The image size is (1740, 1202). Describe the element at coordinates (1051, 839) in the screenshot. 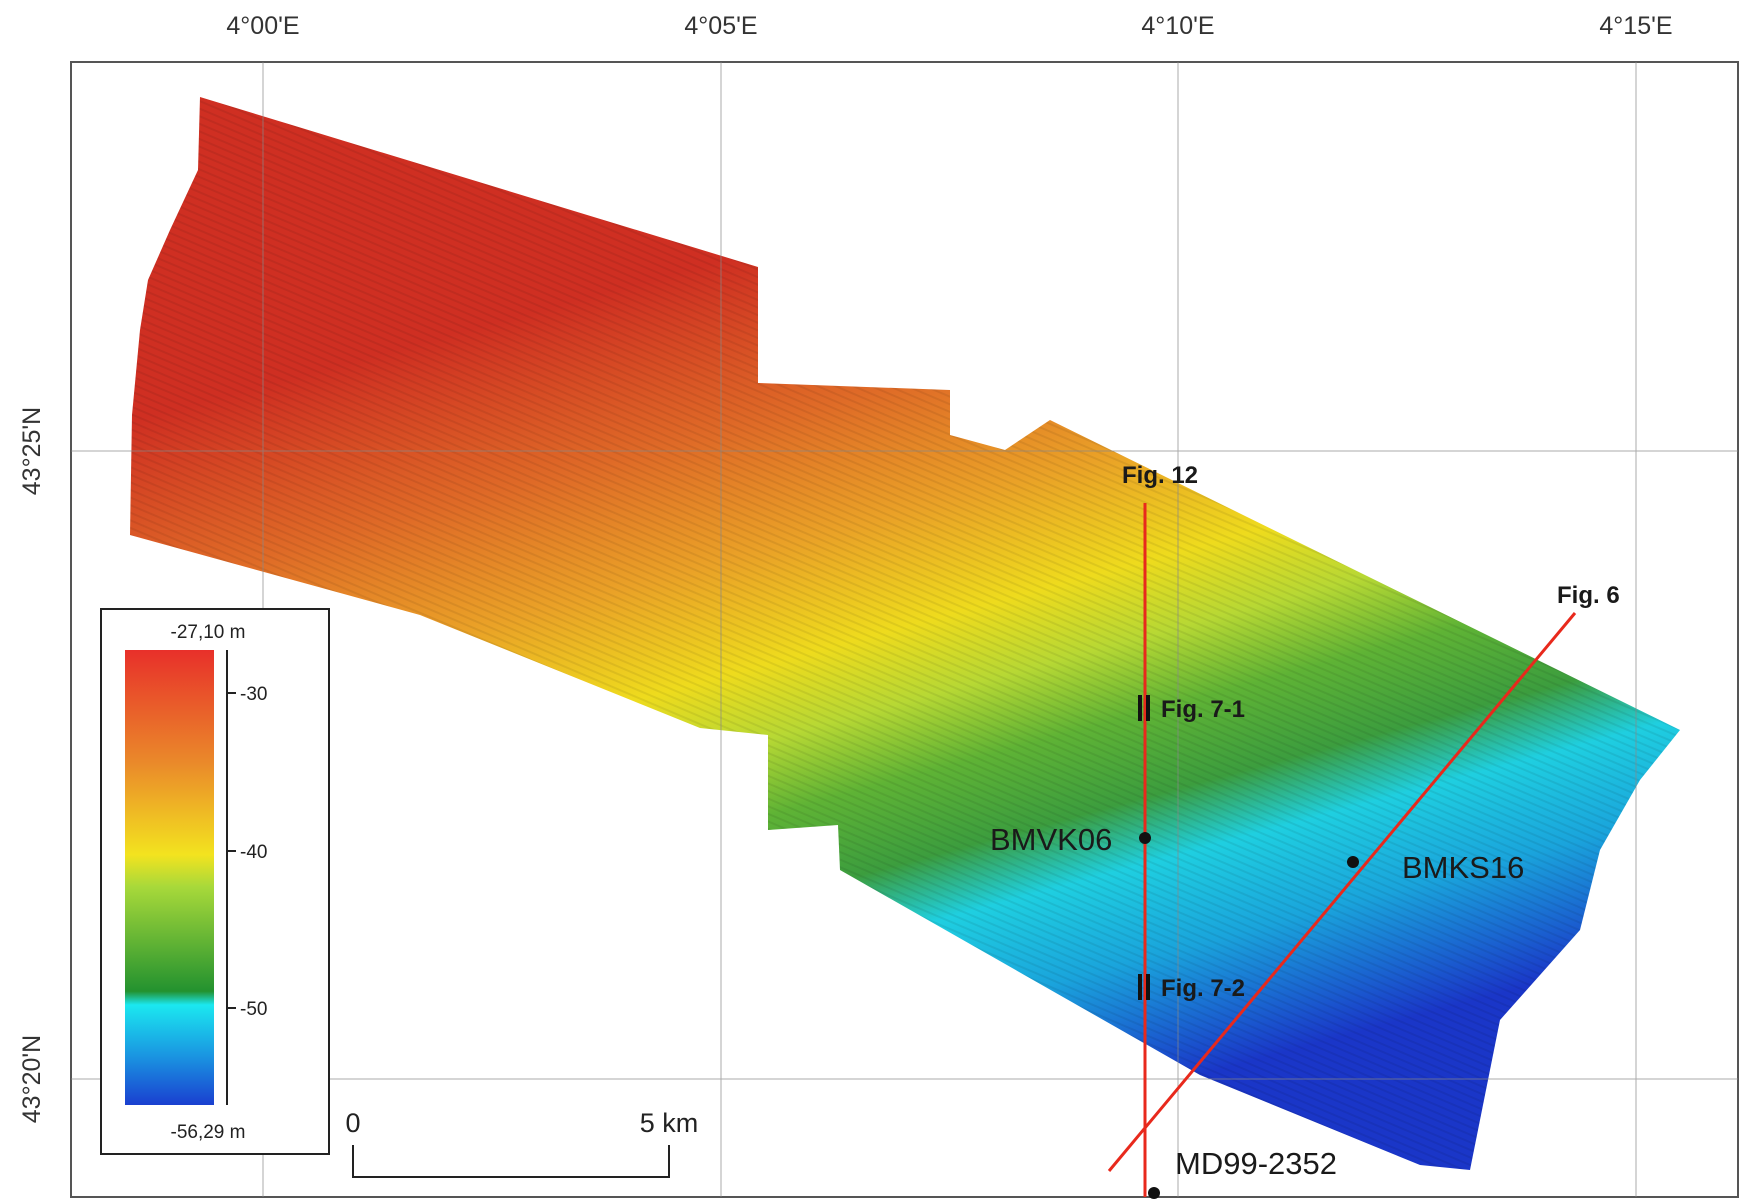

I see `station-label-bmvk06: BMVK06` at that location.